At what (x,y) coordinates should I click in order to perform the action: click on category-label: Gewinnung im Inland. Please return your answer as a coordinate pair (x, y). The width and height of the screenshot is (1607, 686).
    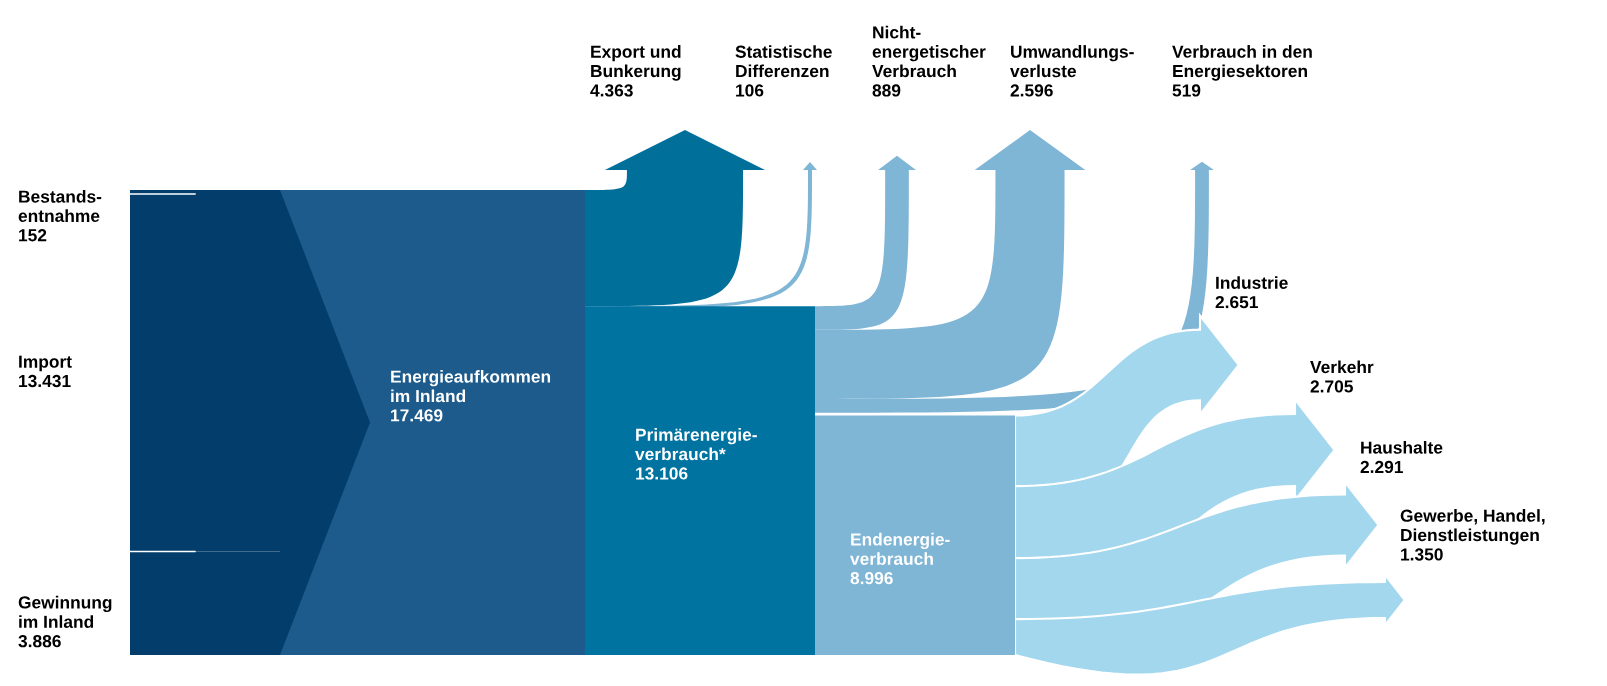
    Looking at the image, I should click on (65, 611).